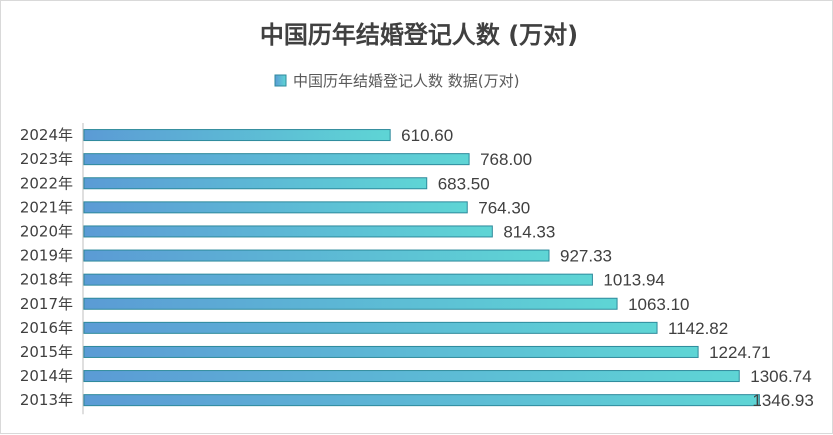 The height and width of the screenshot is (435, 833). What do you see at coordinates (46, 280) in the screenshot?
I see `y-tick-label: 2018年` at bounding box center [46, 280].